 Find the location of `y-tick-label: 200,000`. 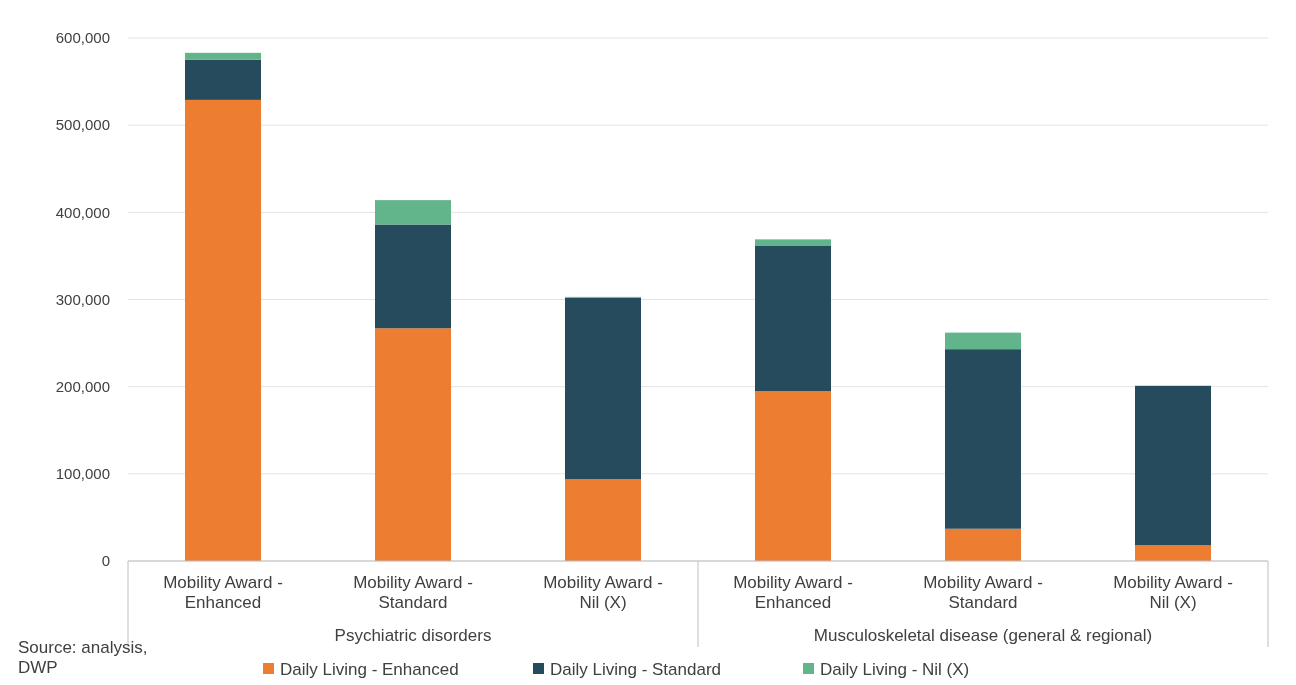

y-tick-label: 200,000 is located at coordinates (82, 386).